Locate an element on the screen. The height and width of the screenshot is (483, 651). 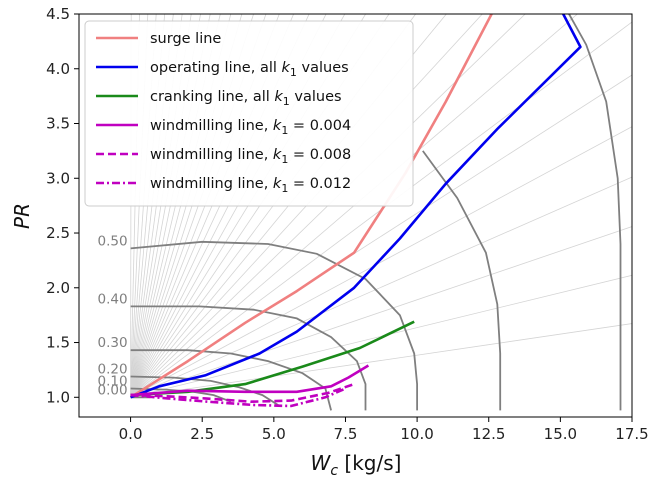
beta-line is located at coordinates (381, 360).